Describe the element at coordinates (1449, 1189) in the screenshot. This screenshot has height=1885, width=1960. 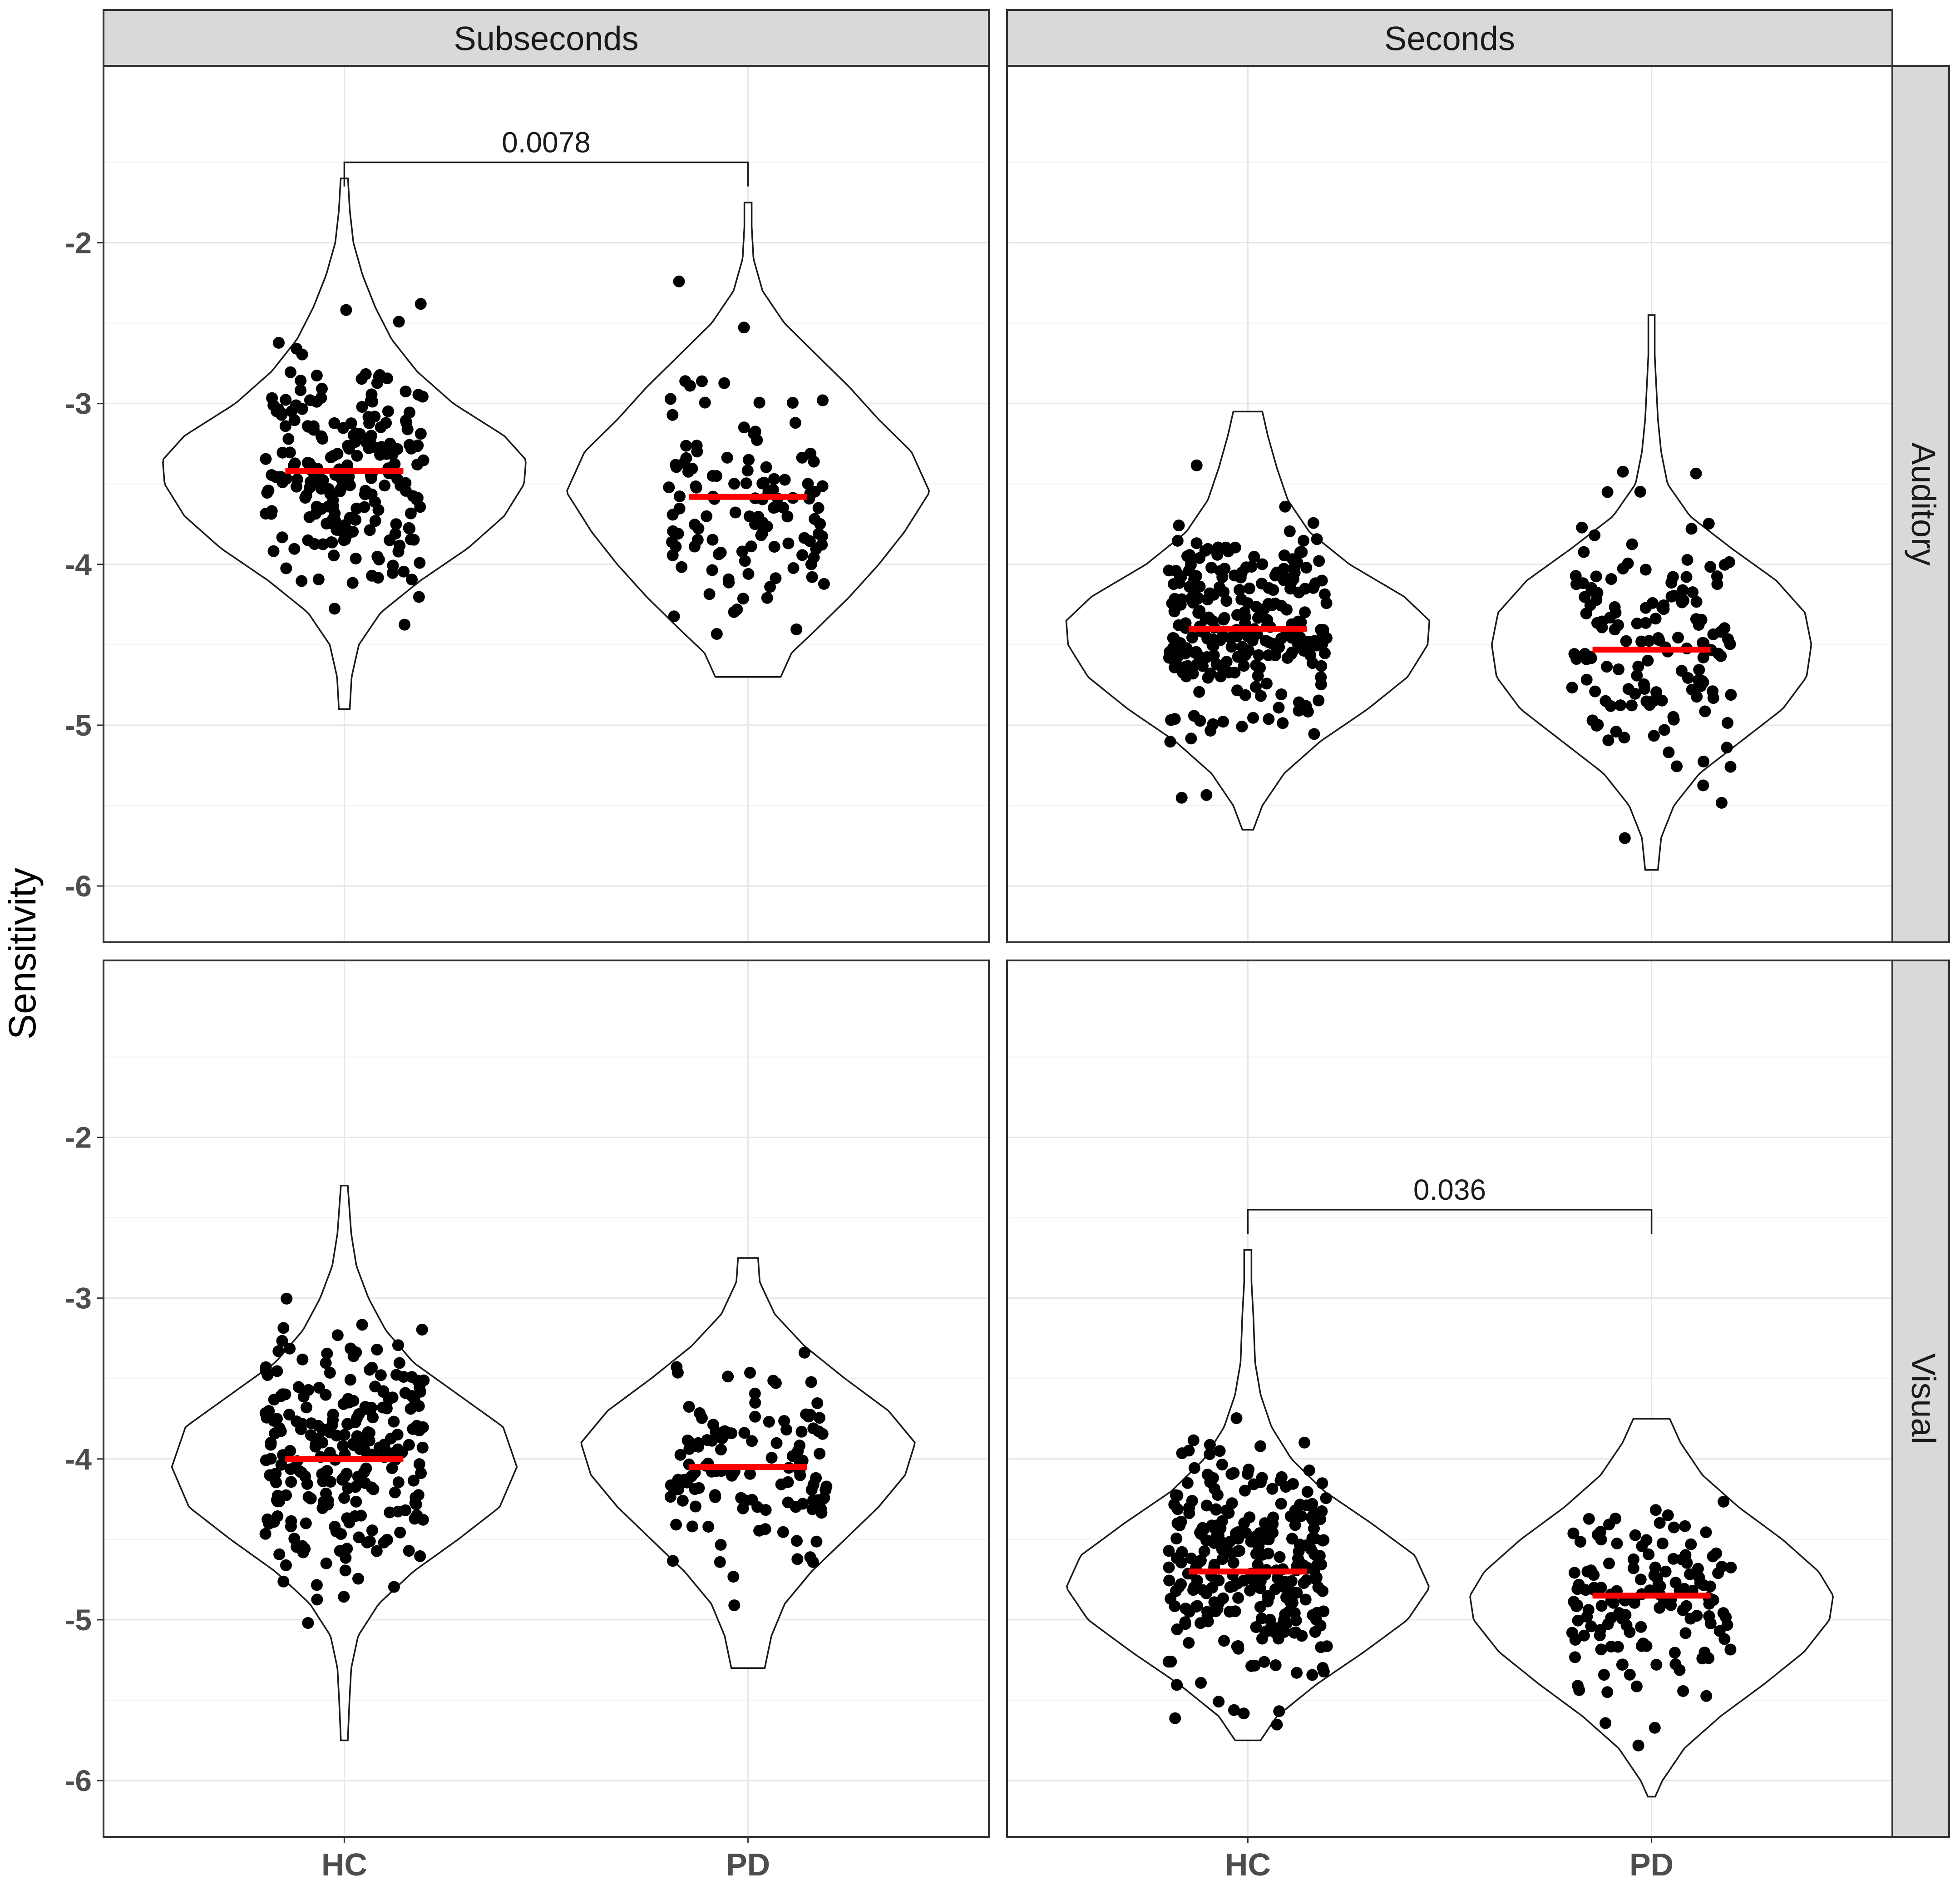
I see `significance-label: 0.036` at that location.